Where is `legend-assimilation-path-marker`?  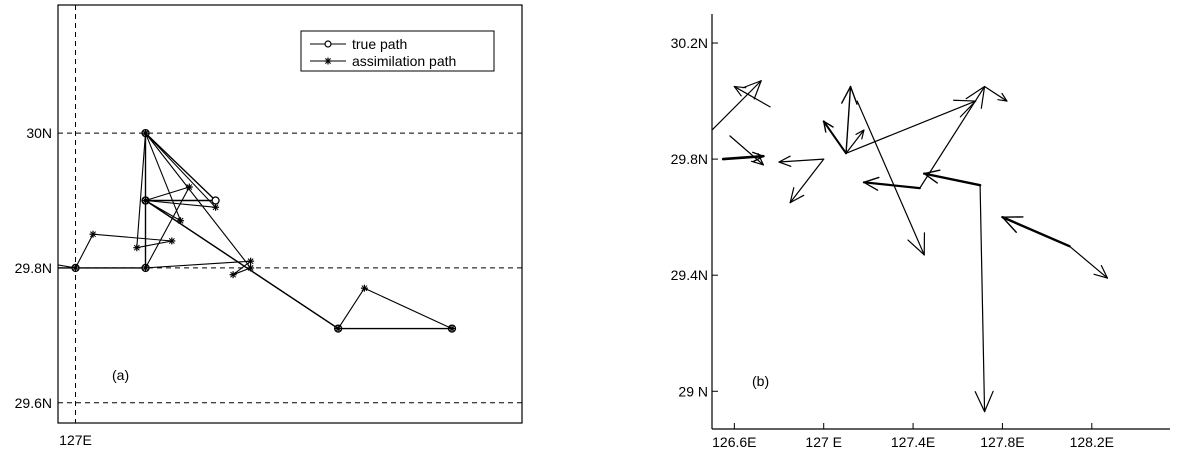 legend-assimilation-path-marker is located at coordinates (328, 61).